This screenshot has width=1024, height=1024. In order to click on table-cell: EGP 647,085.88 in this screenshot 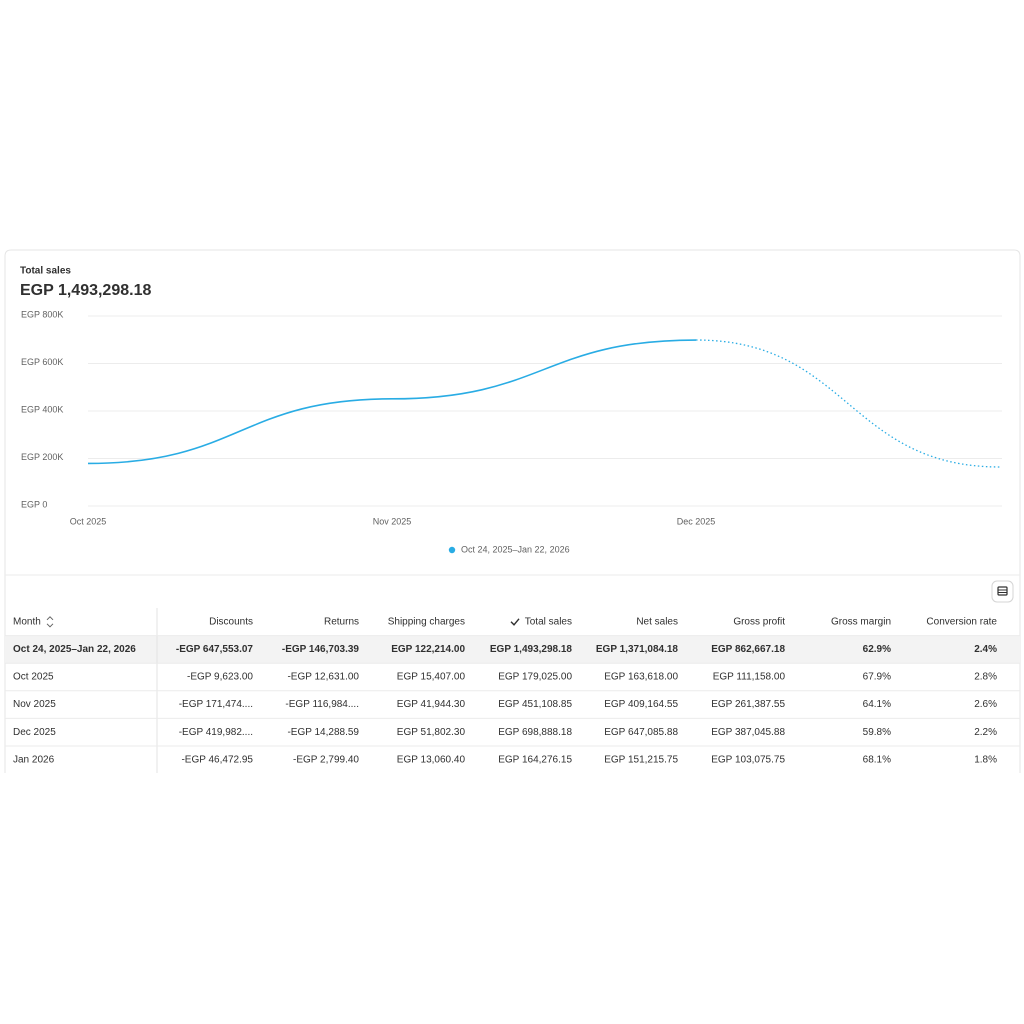, I will do `click(641, 732)`.